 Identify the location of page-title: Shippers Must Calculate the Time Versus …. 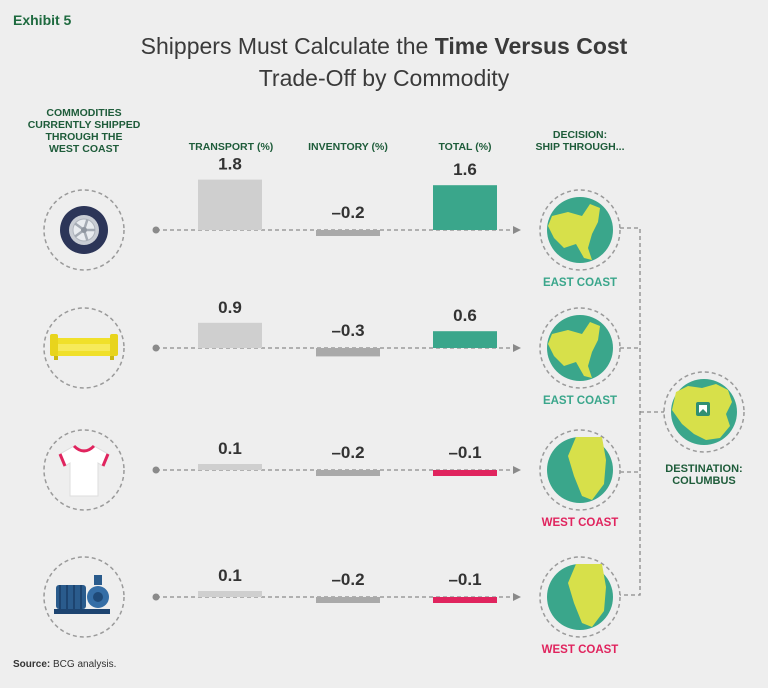
(384, 46).